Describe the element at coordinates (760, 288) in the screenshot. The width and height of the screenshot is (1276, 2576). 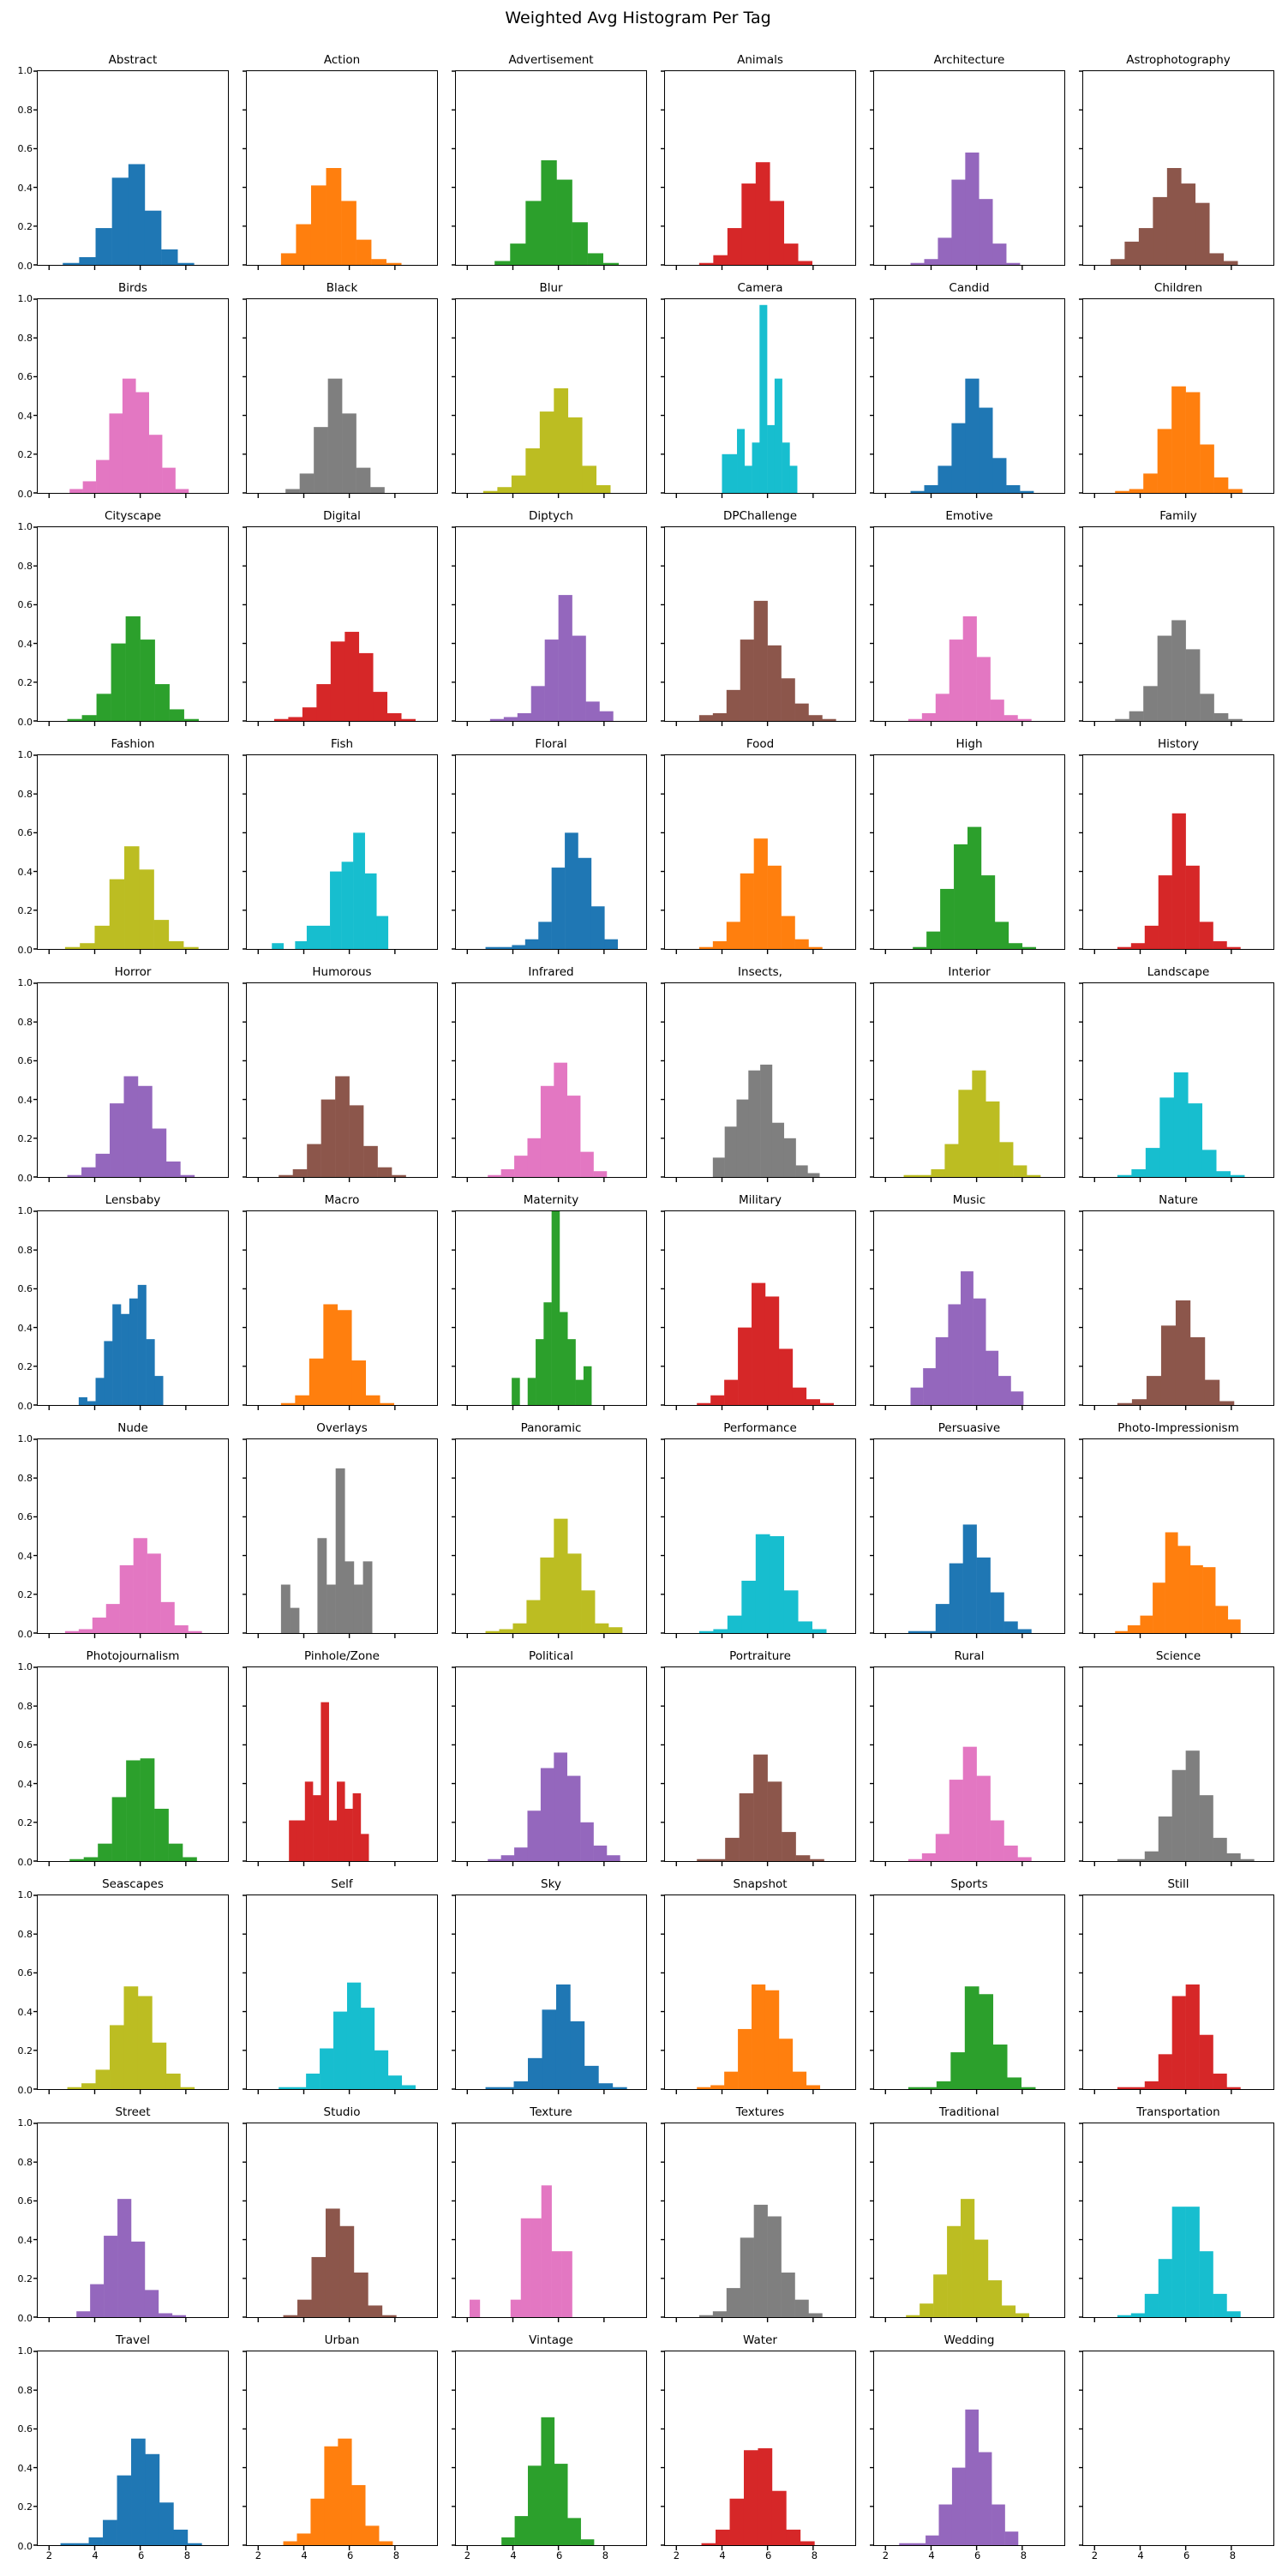
I see `subplot-title: Camera` at that location.